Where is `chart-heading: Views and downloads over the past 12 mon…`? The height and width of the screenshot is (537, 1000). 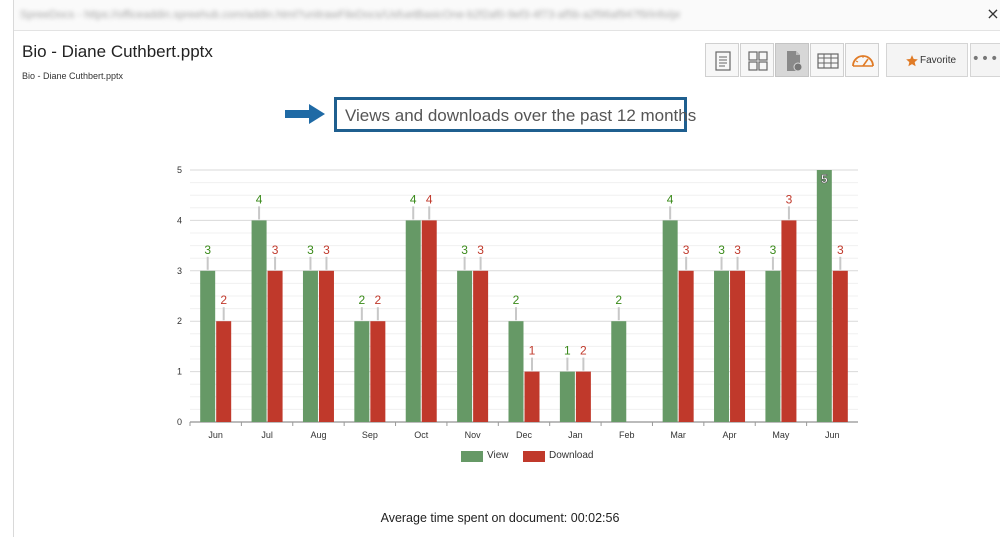
chart-heading: Views and downloads over the past 12 mon… is located at coordinates (521, 115).